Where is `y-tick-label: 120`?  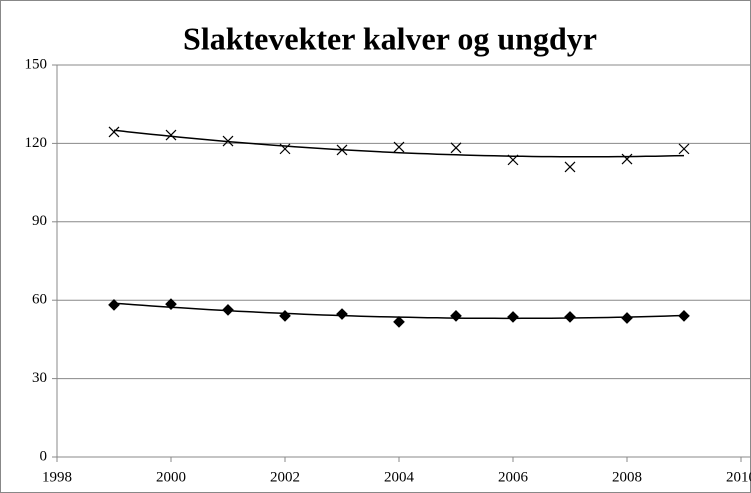
y-tick-label: 120 is located at coordinates (36, 143).